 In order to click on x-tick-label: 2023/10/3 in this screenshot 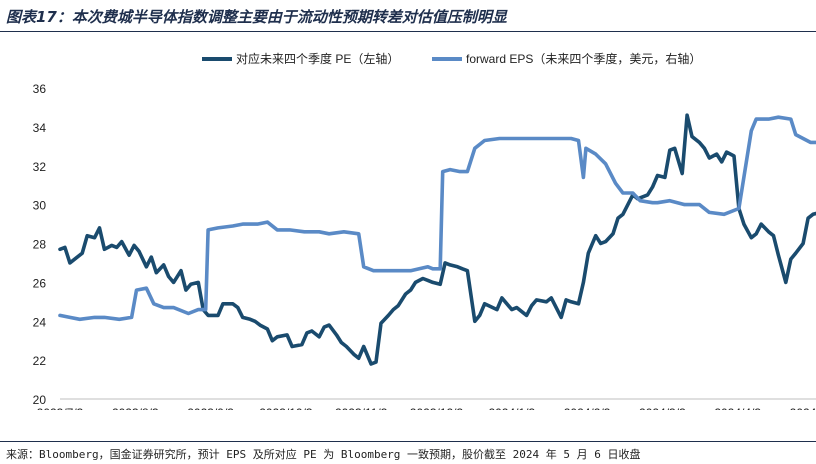, I will do `click(286, 408)`.